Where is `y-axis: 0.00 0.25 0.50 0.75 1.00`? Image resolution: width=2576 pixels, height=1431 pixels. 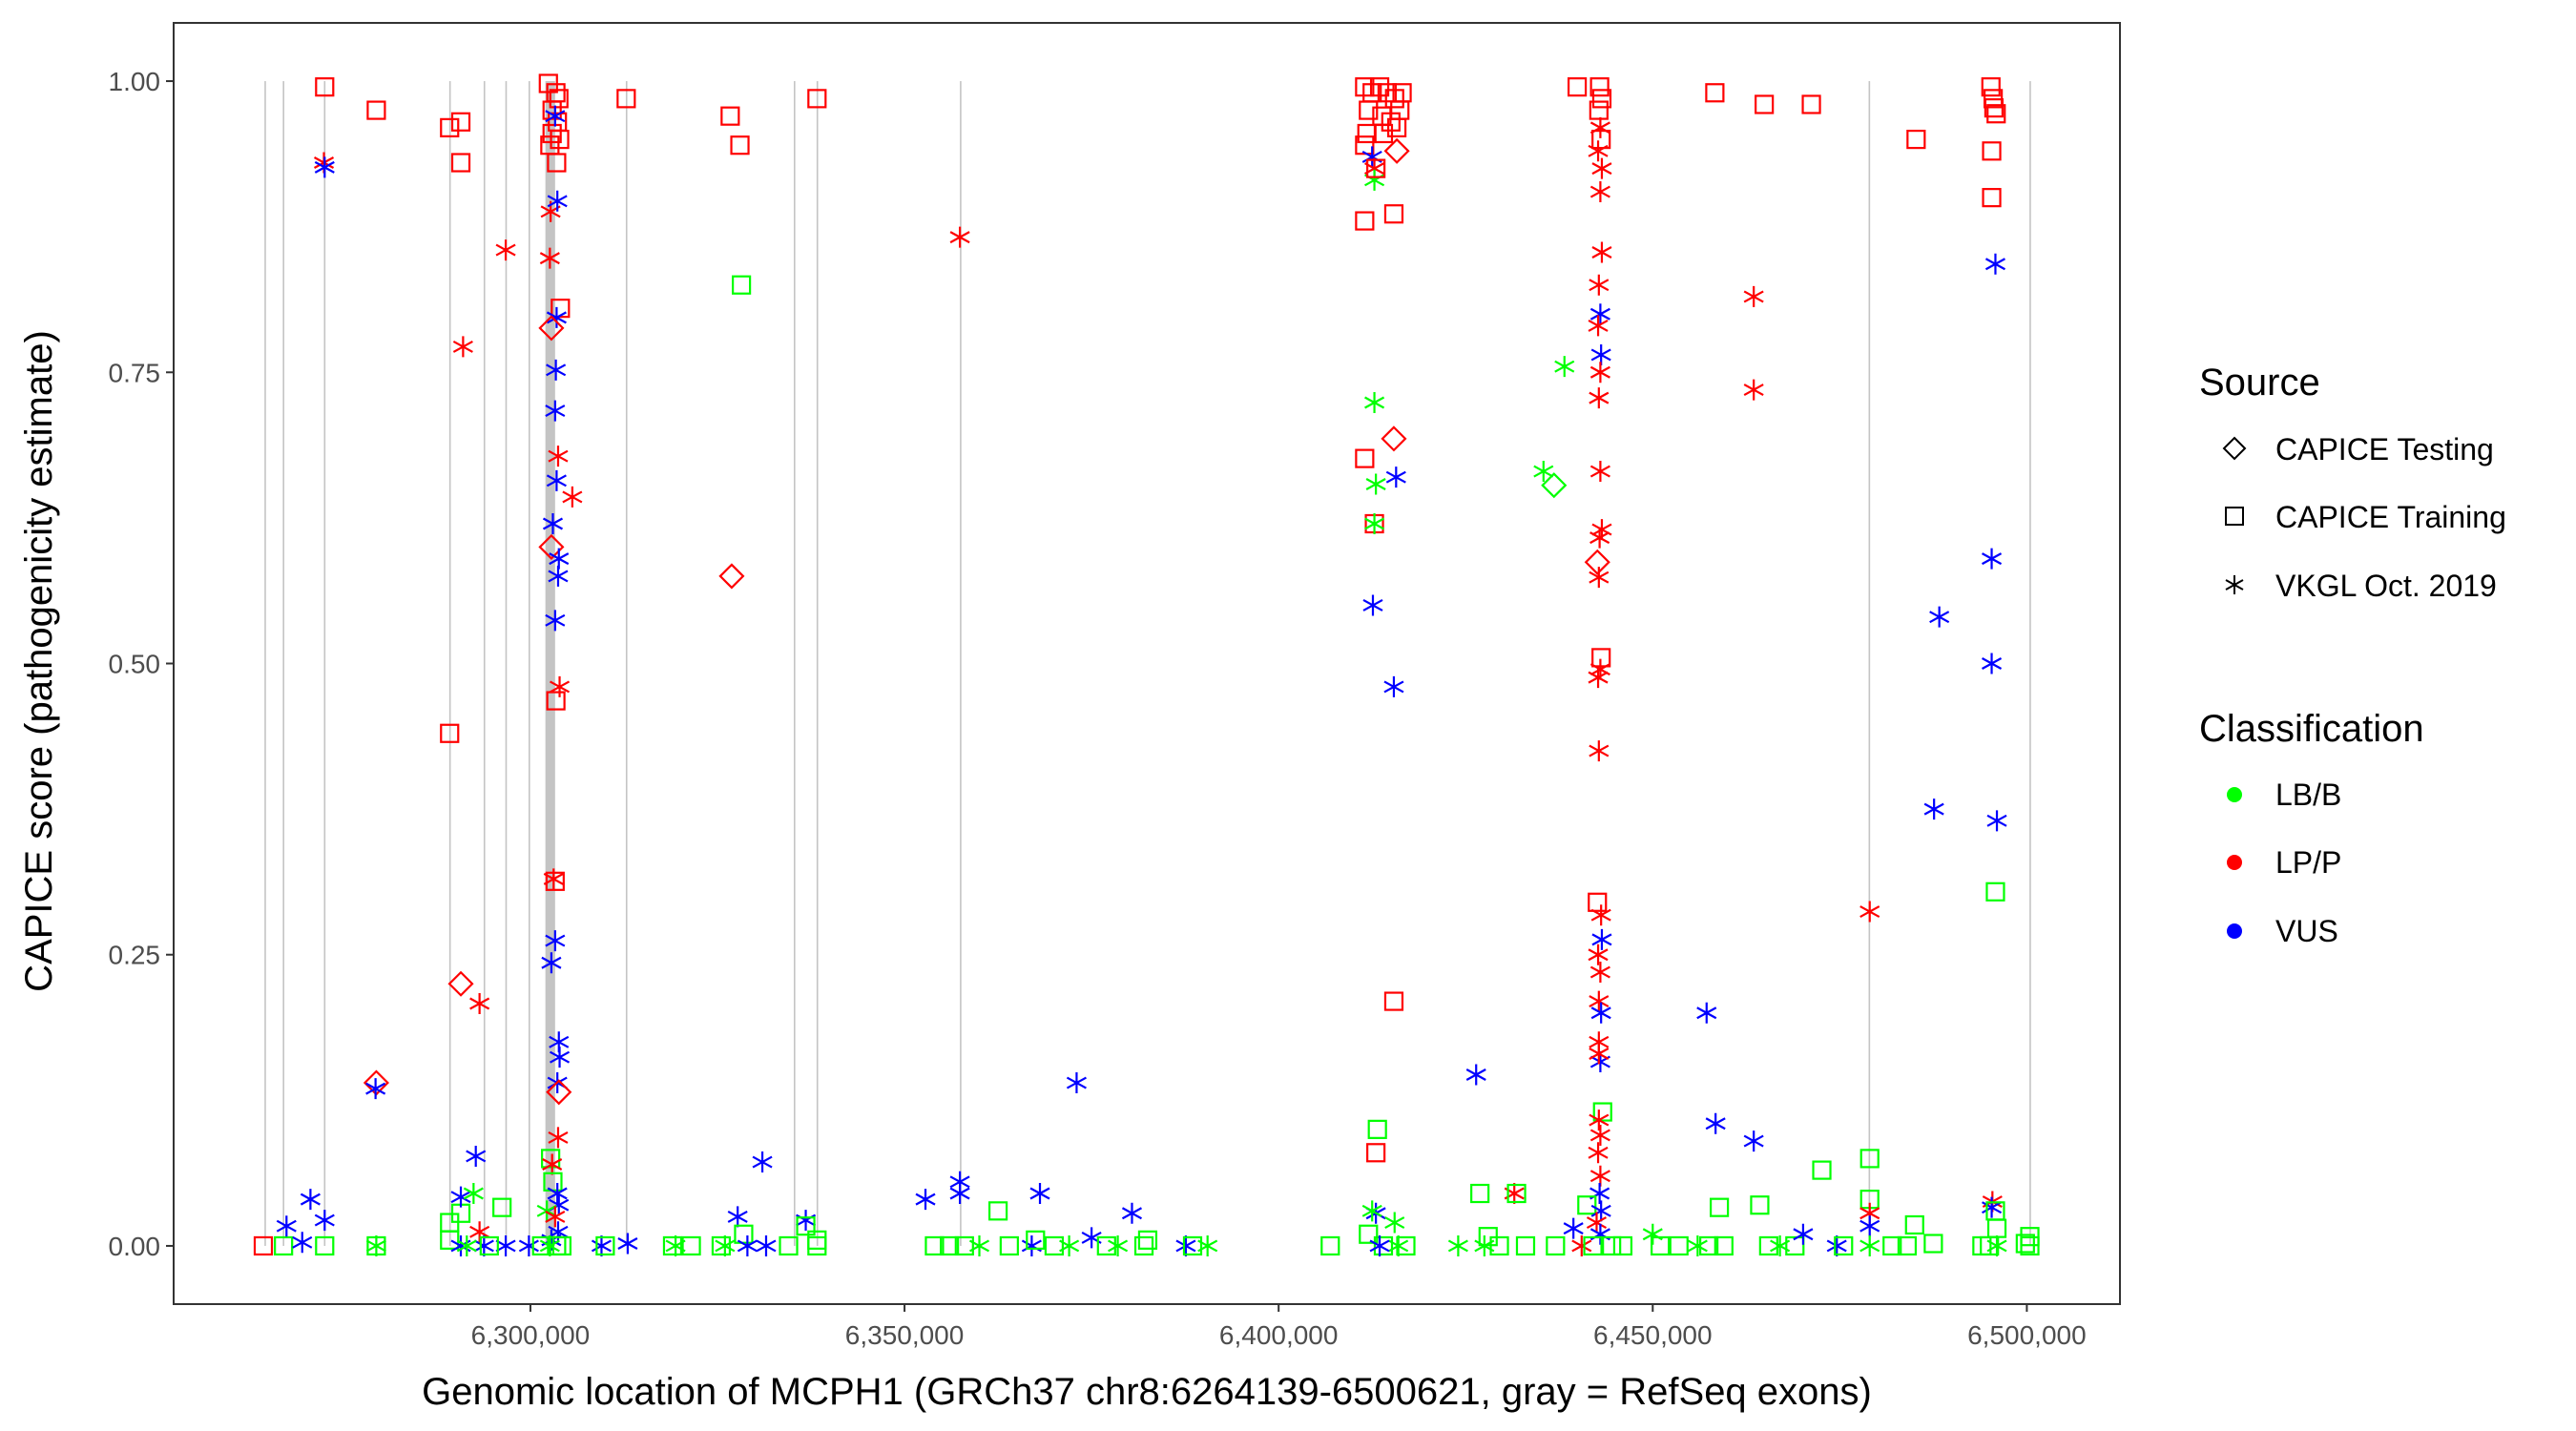
y-axis: 0.00 0.25 0.50 0.75 1.00 is located at coordinates (141, 664).